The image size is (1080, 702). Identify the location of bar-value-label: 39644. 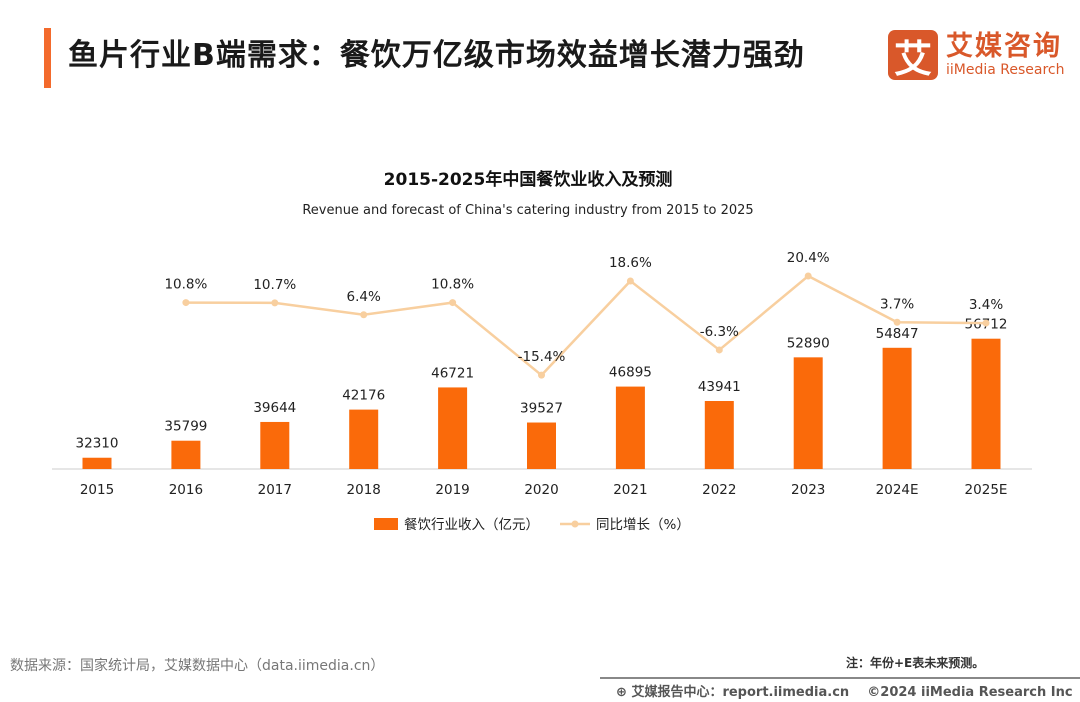
(274, 408).